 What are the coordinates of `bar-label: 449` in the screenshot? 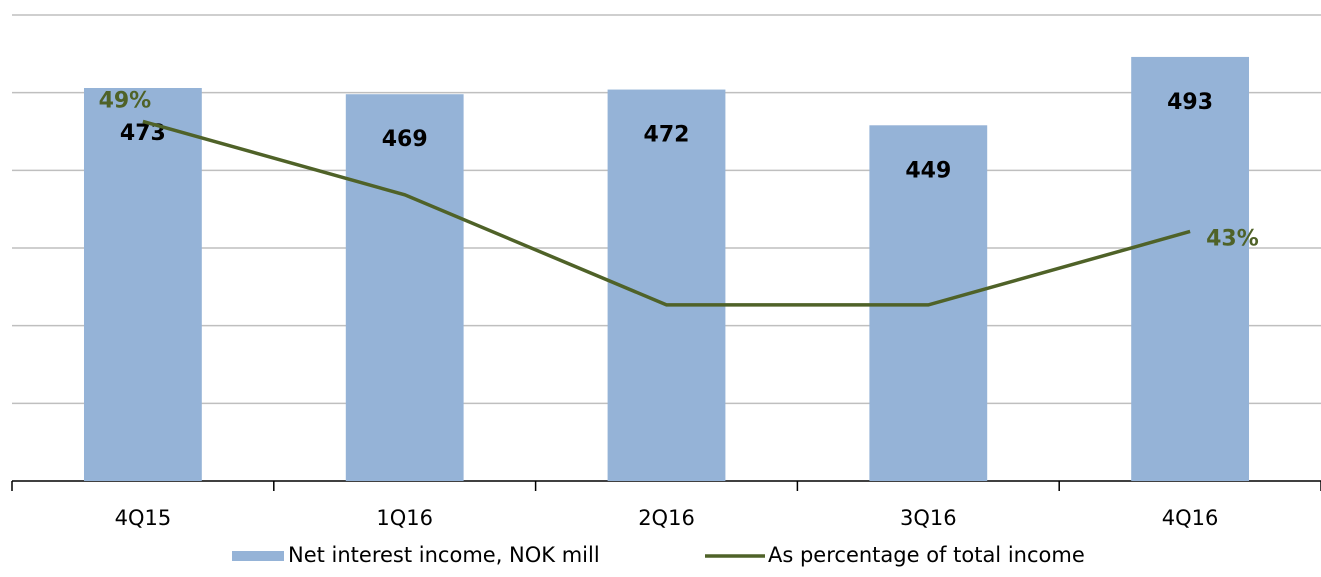 It's located at (928, 170).